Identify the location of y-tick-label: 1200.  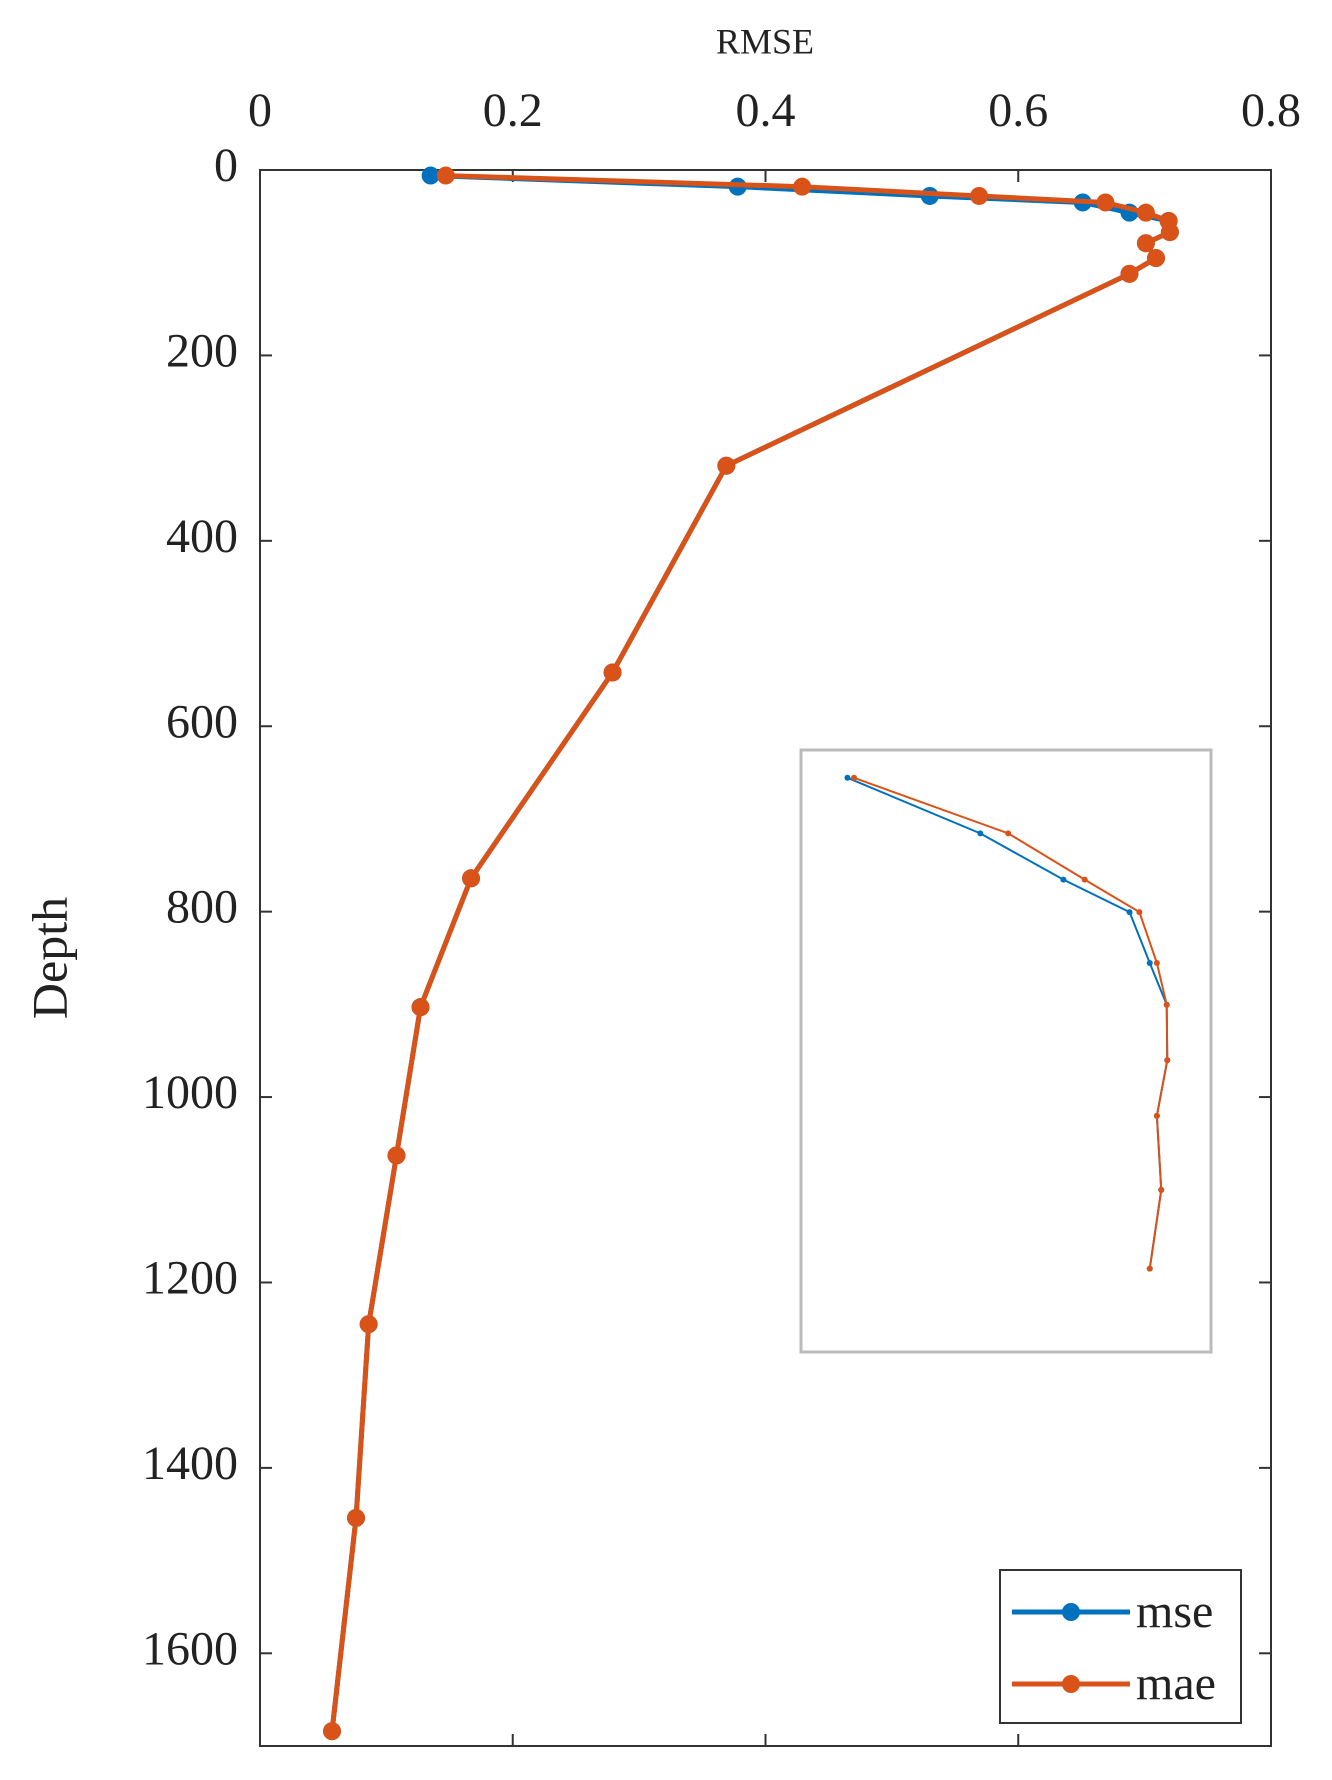
(190, 1277).